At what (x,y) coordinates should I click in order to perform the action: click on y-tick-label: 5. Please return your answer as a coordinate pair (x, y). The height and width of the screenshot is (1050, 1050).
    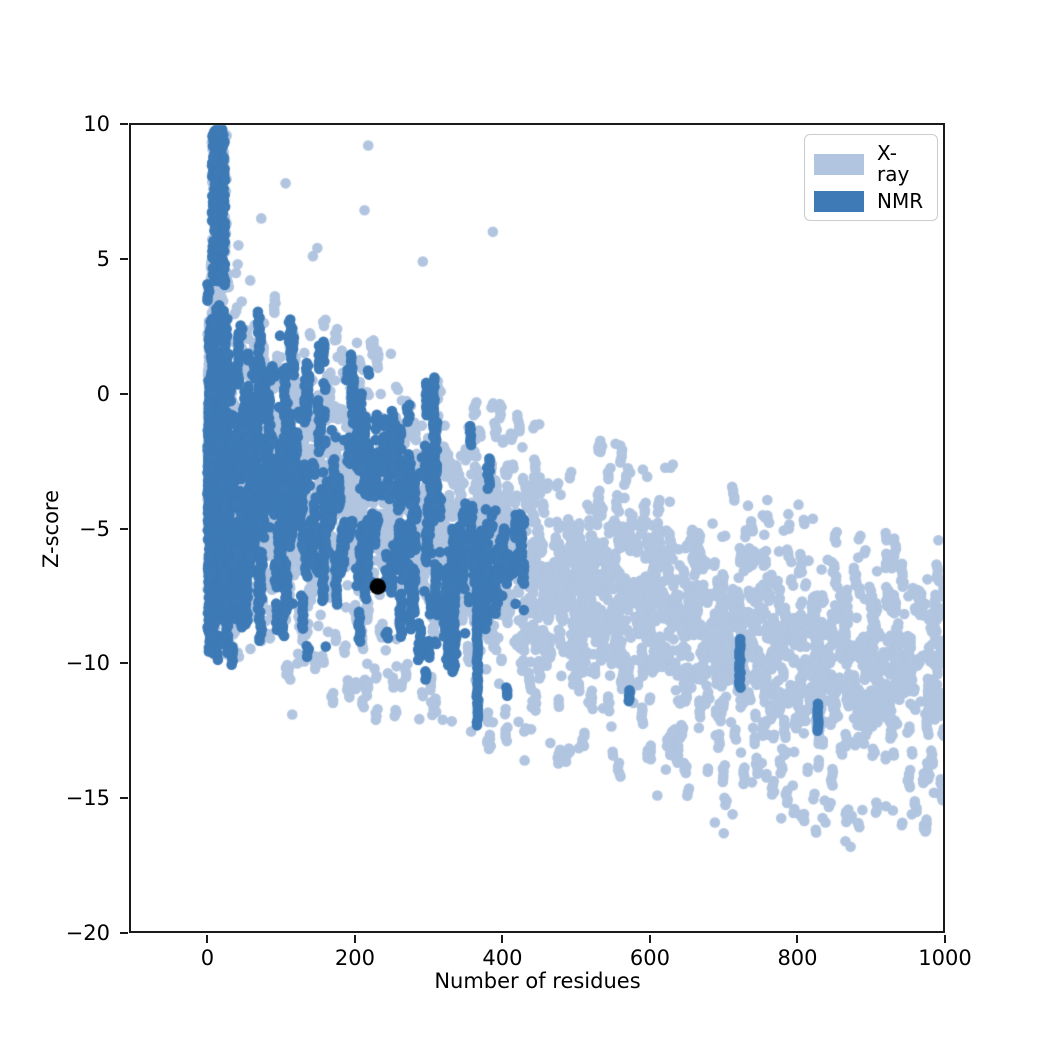
    Looking at the image, I should click on (103, 258).